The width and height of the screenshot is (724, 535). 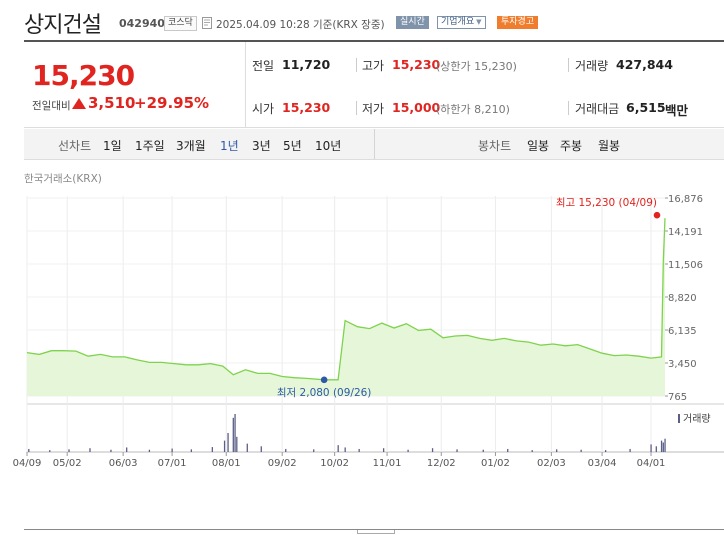 I want to click on prev-close-label: 전일, so click(x=263, y=66).